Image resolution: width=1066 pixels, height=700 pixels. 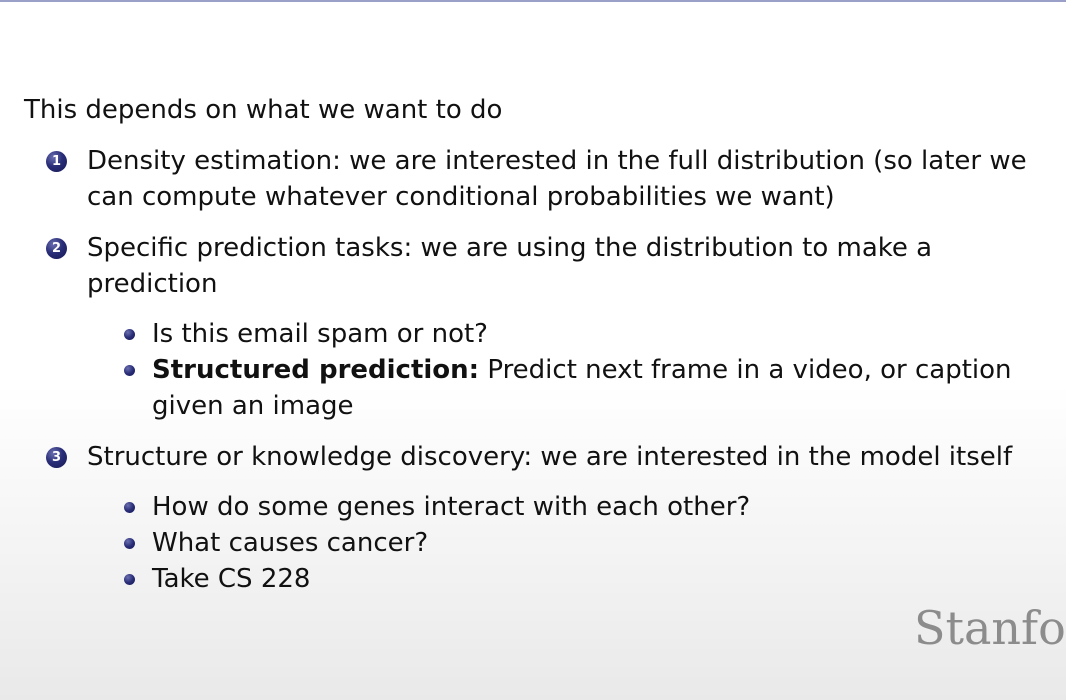 What do you see at coordinates (990, 628) in the screenshot?
I see `stanford-logo: Stanfor` at bounding box center [990, 628].